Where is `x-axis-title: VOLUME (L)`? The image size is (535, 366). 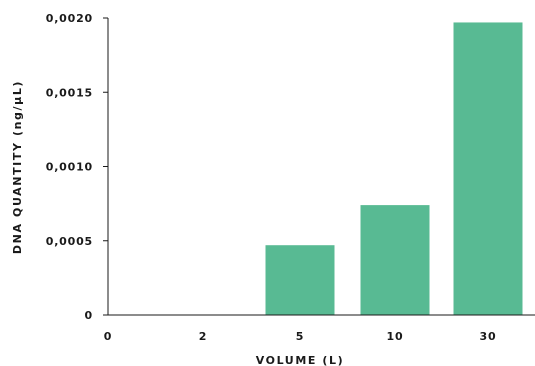 x-axis-title: VOLUME (L) is located at coordinates (300, 360).